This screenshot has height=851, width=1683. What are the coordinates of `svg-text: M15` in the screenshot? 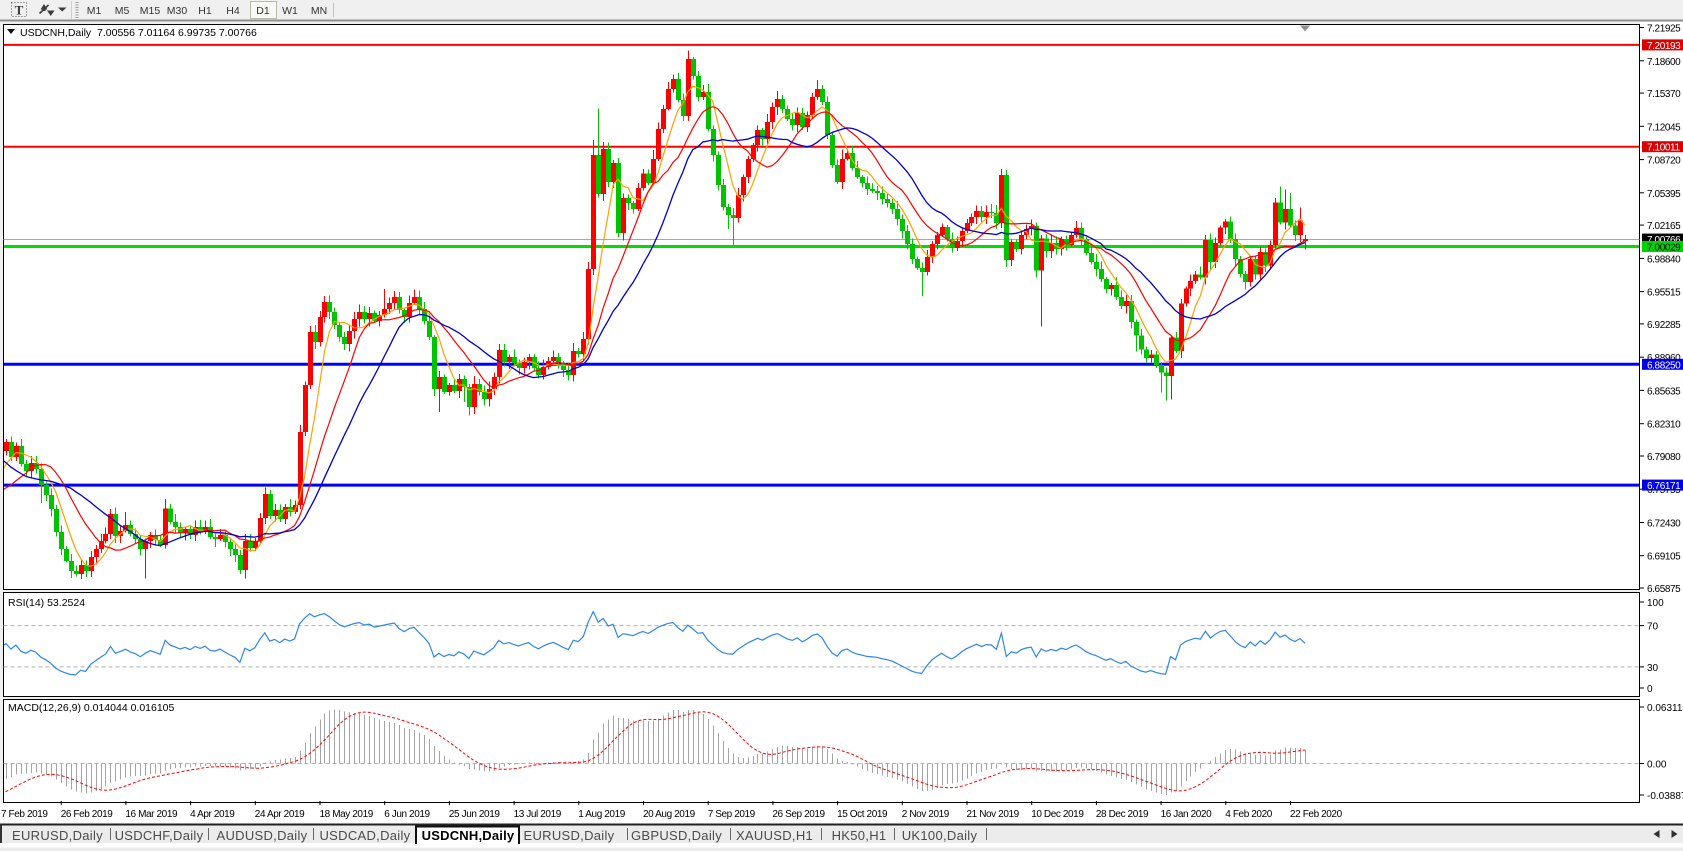 It's located at (150, 11).